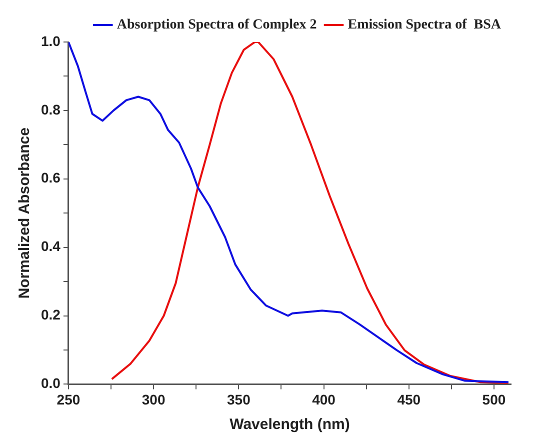 The width and height of the screenshot is (549, 446). What do you see at coordinates (494, 399) in the screenshot?
I see `x-tick-label: 500` at bounding box center [494, 399].